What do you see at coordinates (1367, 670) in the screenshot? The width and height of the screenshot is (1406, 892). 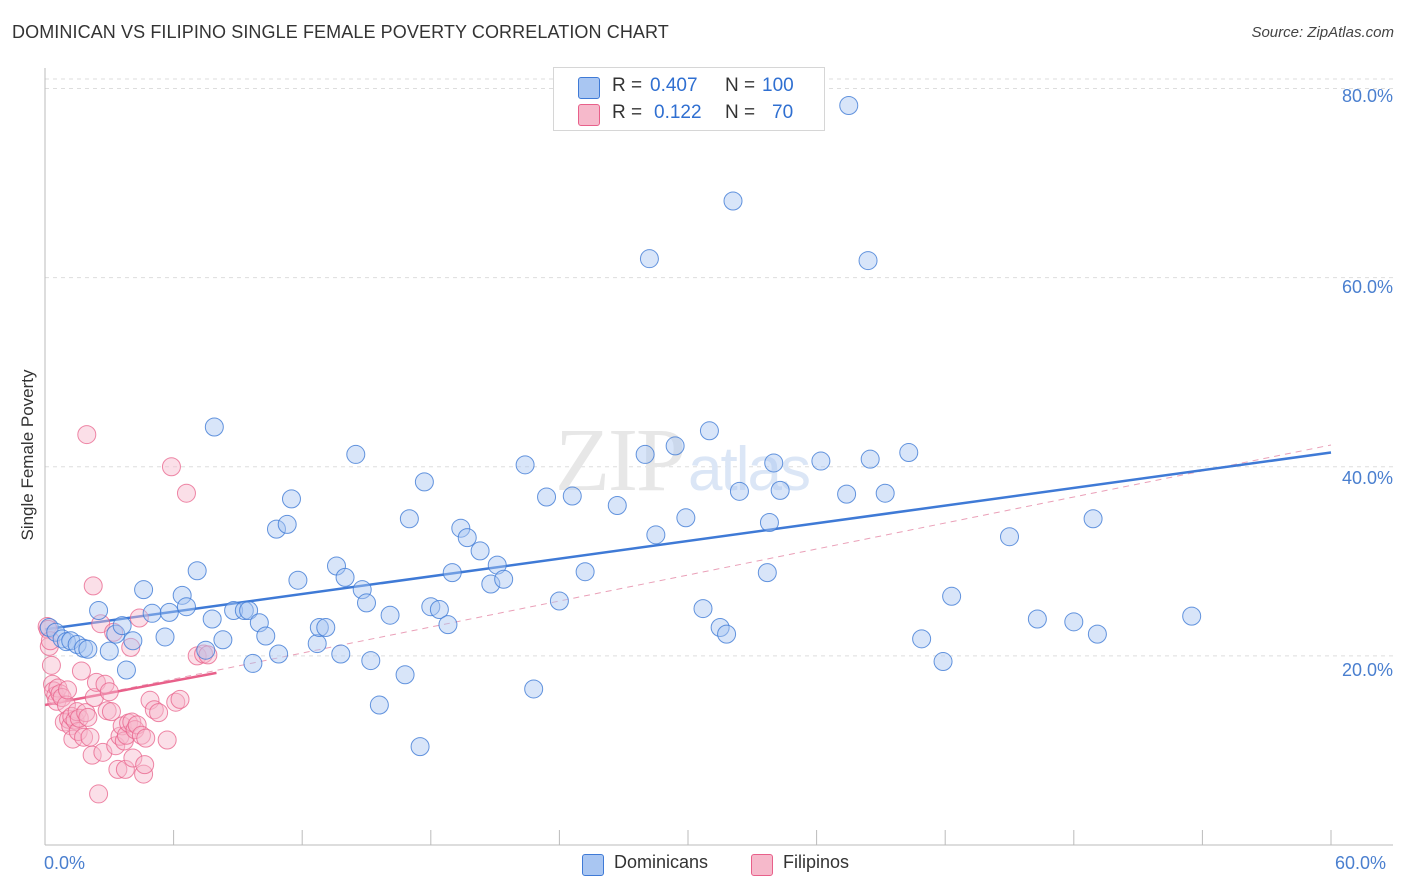 I see `y-tick-label-20: 20.0%` at bounding box center [1367, 670].